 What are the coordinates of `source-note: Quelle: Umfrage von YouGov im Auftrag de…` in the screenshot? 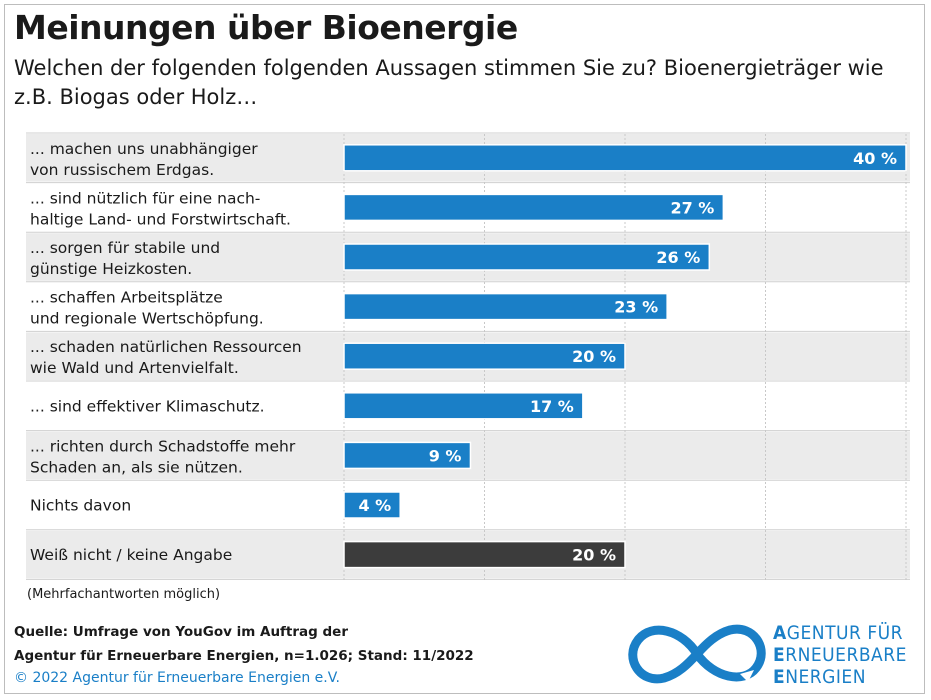 It's located at (244, 644).